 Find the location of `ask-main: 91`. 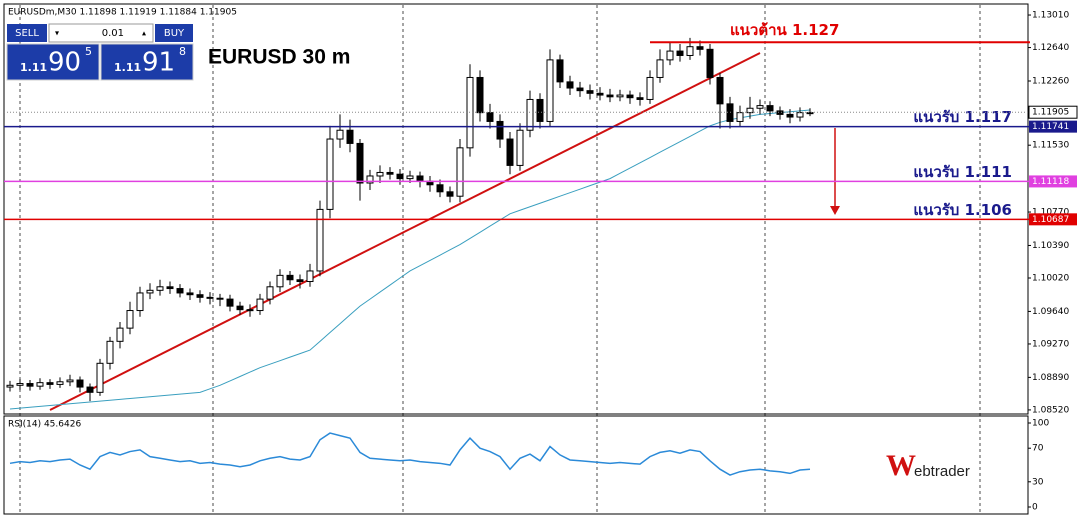

ask-main: 91 is located at coordinates (158, 63).